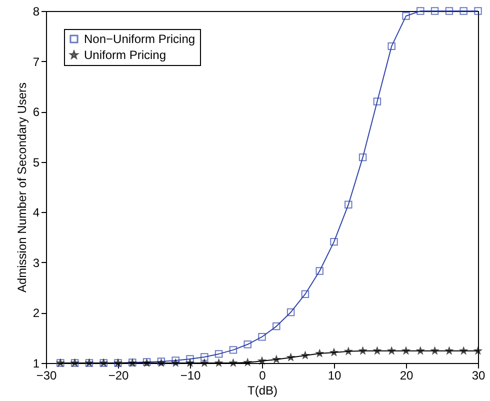  I want to click on x-tick-label: −30, so click(46, 375).